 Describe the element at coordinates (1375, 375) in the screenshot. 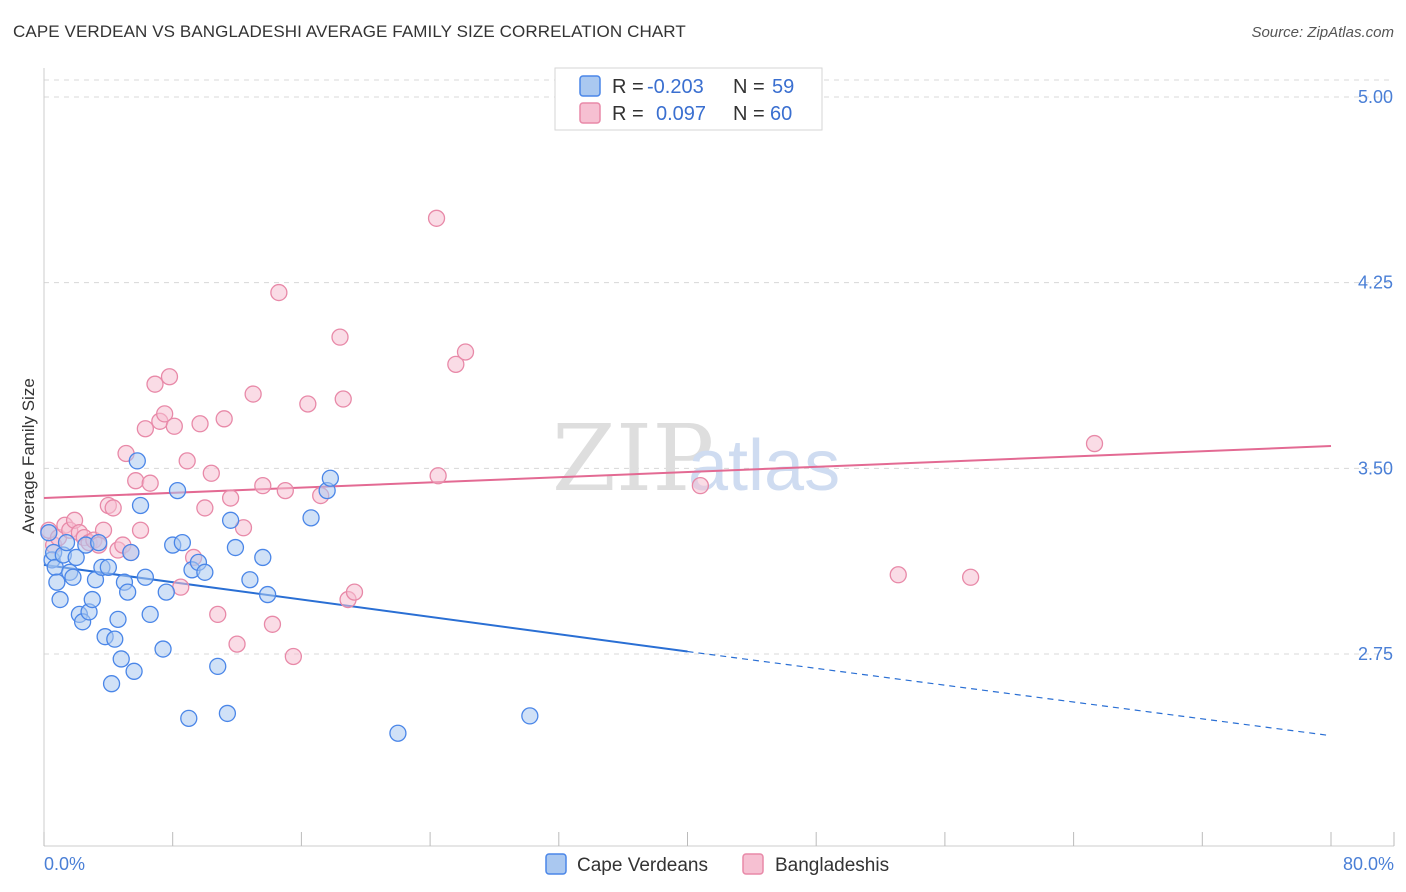

I see `y-tick-labels: 2.75 3.50 4.25 5.00` at that location.